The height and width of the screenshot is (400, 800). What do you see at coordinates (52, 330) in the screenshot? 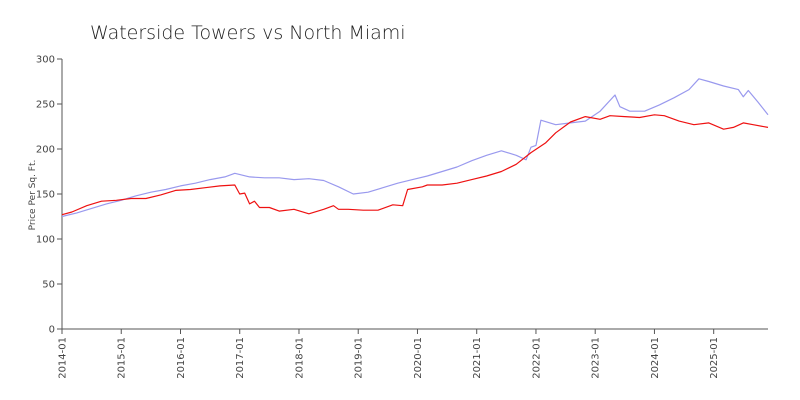
I see `y-tick-label: 0` at bounding box center [52, 330].